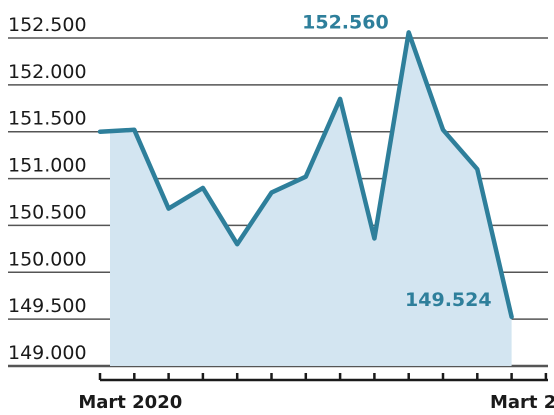 This screenshot has width=554, height=415. Describe the element at coordinates (47, 72) in the screenshot. I see `y-tick-label: 152.000` at that location.